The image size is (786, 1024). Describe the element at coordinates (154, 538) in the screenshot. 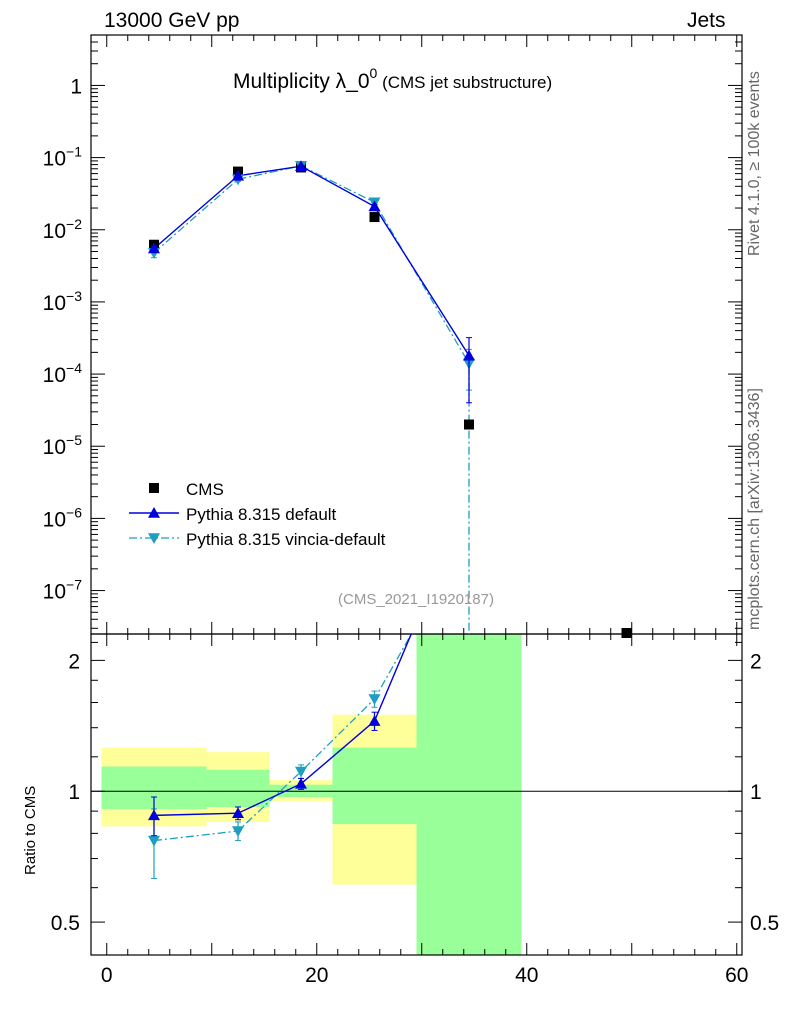

I see `legend-marker-vincia` at that location.